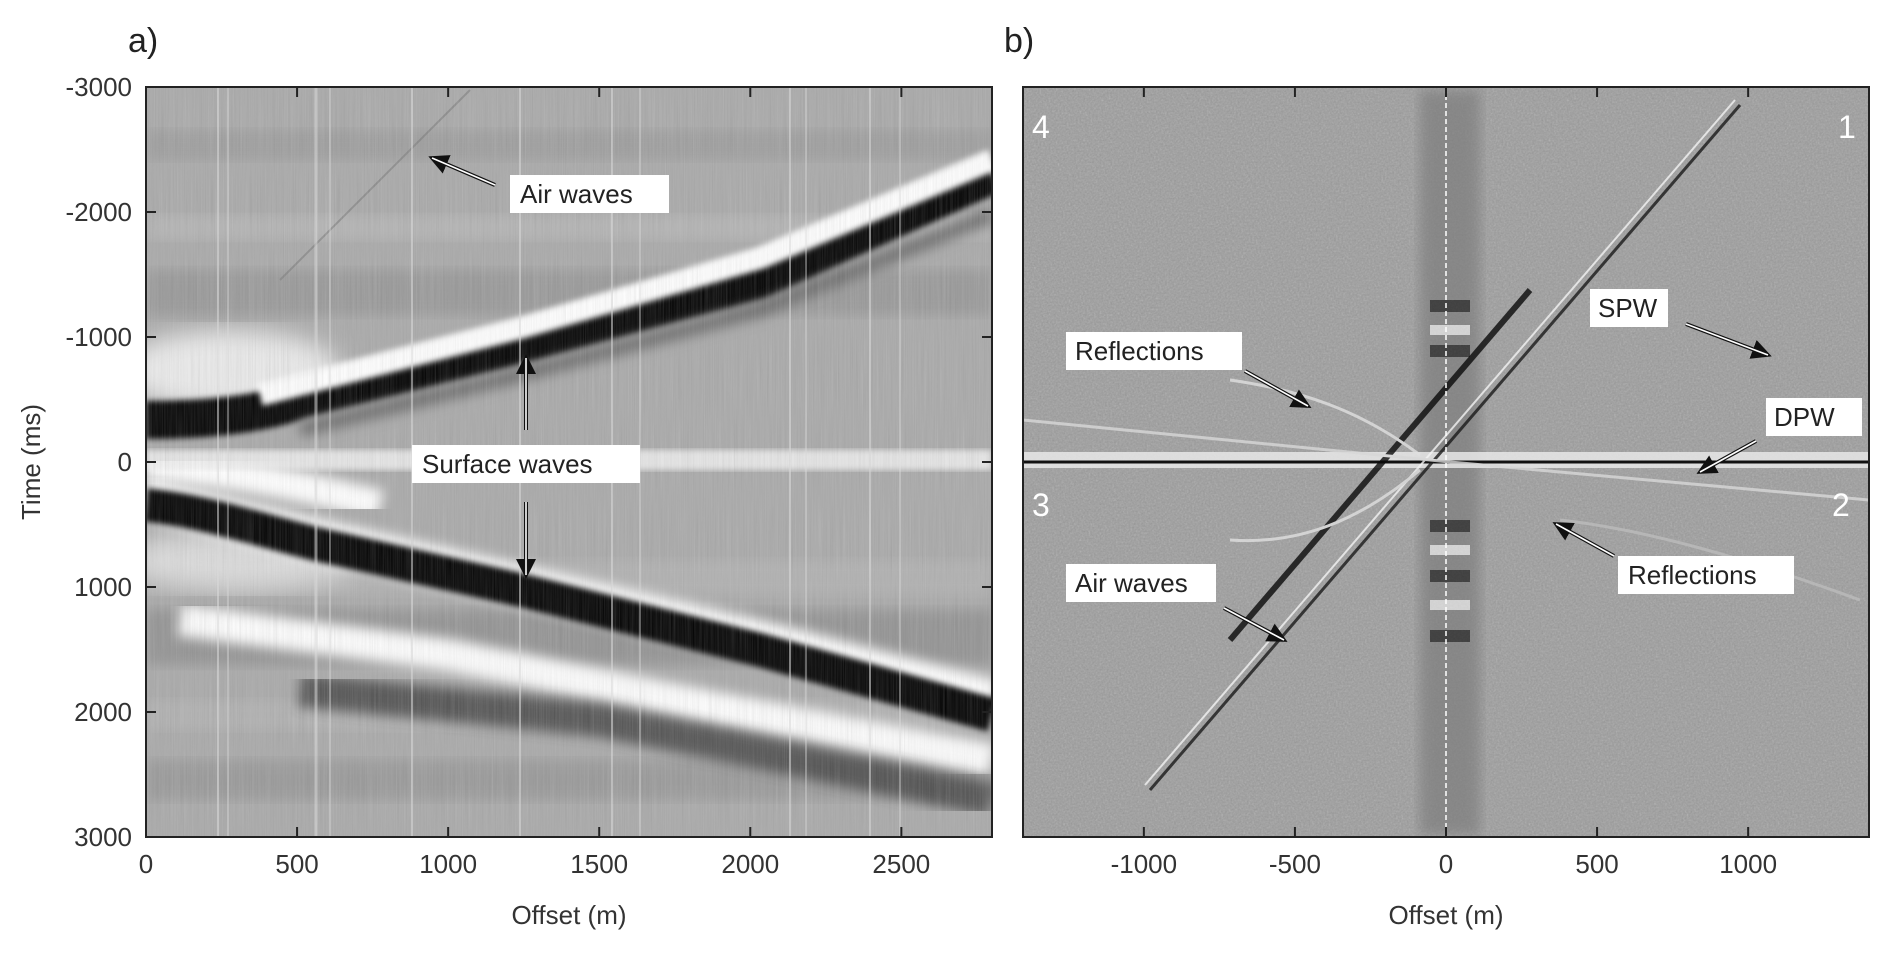 Image resolution: width=1892 pixels, height=953 pixels. What do you see at coordinates (1041, 505) in the screenshot?
I see `quadrant-label-3: 3` at bounding box center [1041, 505].